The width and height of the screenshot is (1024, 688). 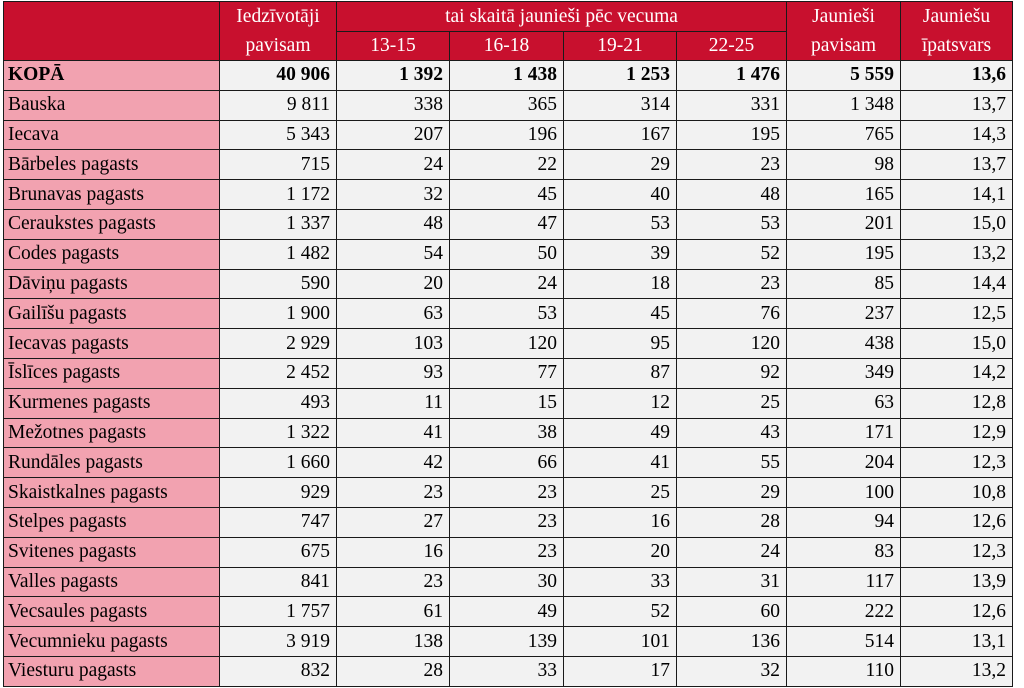 What do you see at coordinates (843, 165) in the screenshot?
I see `cell-youth-total: 98` at bounding box center [843, 165].